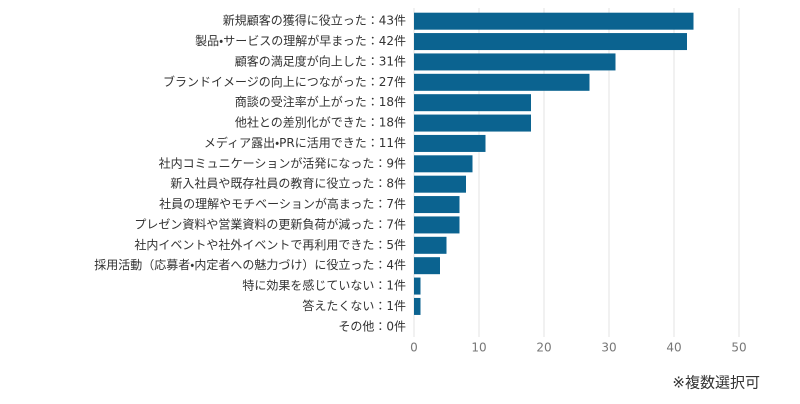 This screenshot has width=800, height=404. I want to click on y-tick-label: ブランドイメージの向上につながった：27件, so click(284, 81).